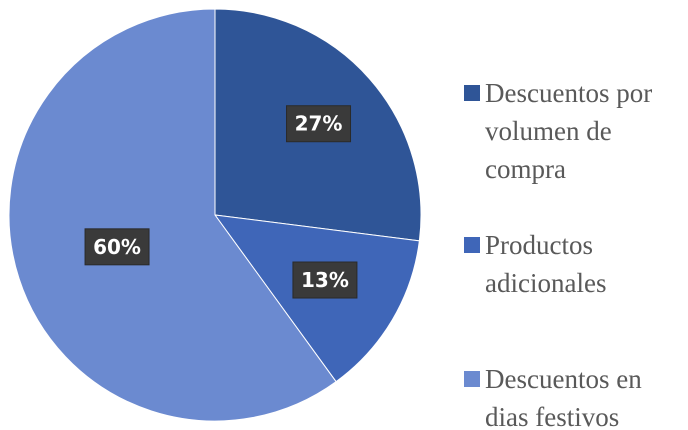 The height and width of the screenshot is (430, 688). What do you see at coordinates (563, 397) in the screenshot?
I see `legend-label-2: Descuentos en dias festivos` at bounding box center [563, 397].